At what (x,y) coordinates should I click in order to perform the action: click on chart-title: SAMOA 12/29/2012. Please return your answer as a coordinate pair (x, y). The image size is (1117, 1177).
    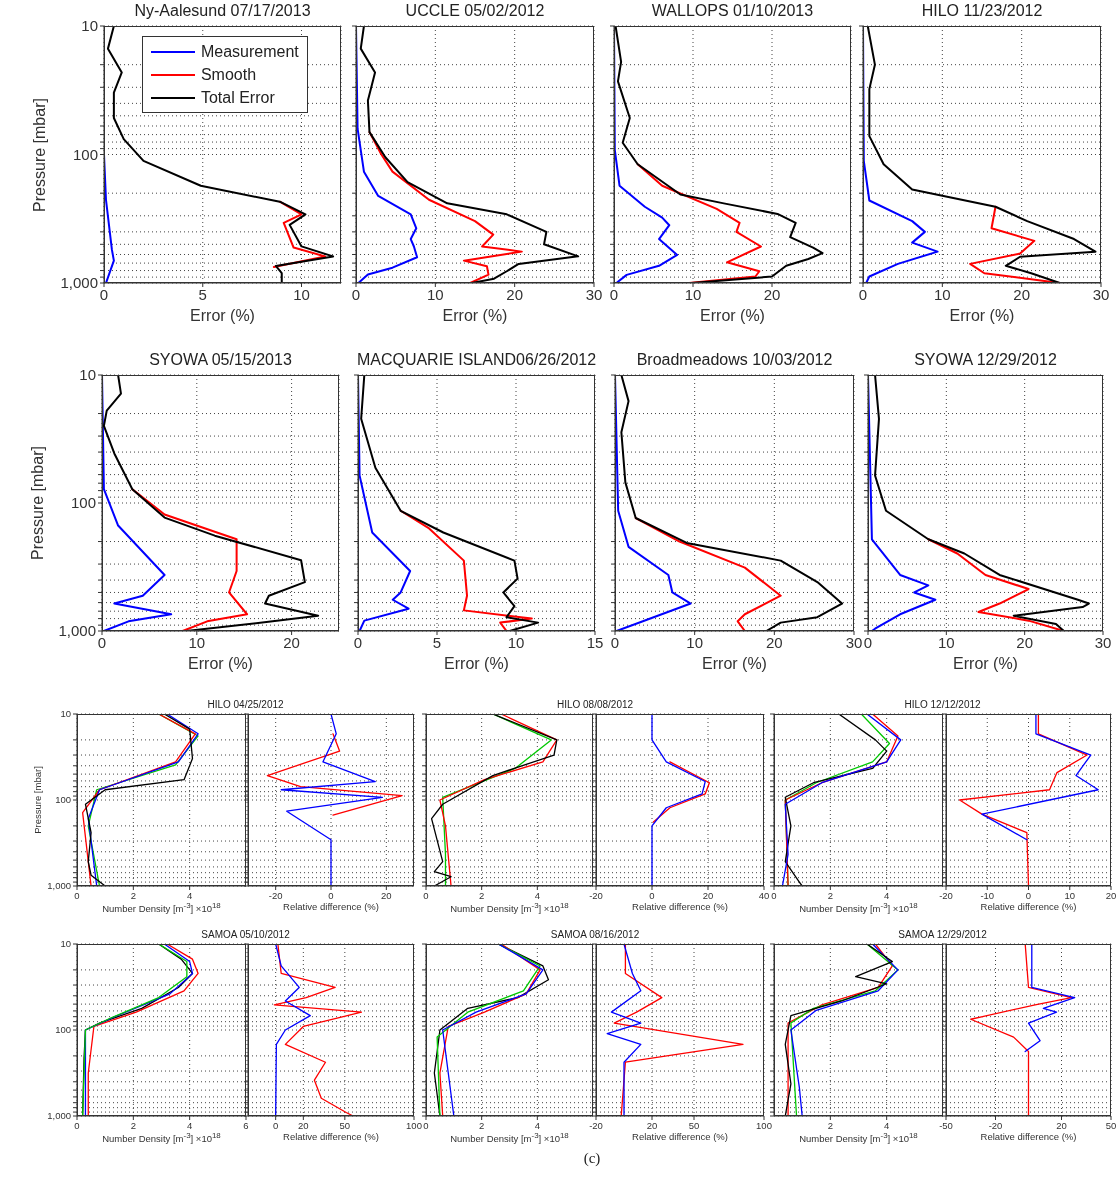
    Looking at the image, I should click on (942, 934).